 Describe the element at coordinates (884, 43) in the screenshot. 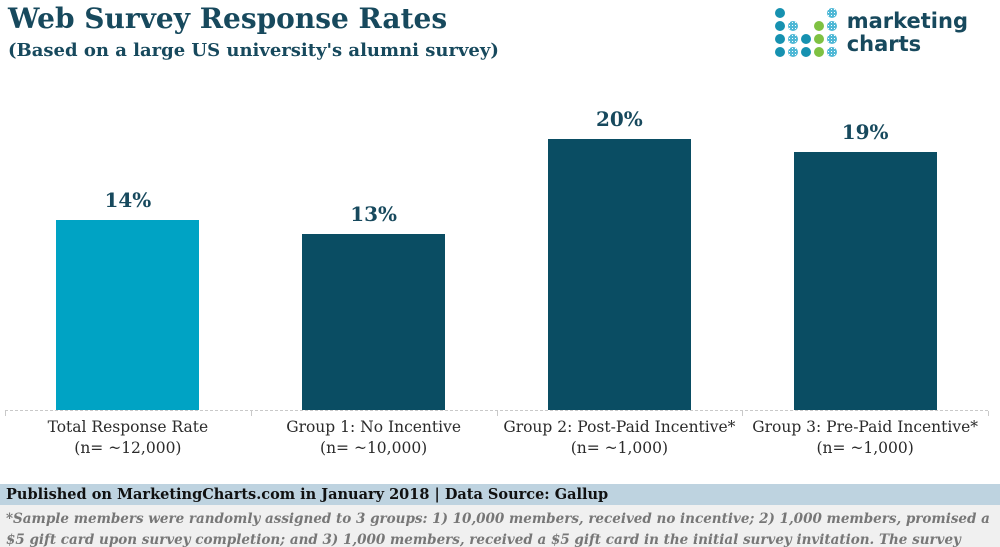

I see `logo-word-charts: charts` at that location.